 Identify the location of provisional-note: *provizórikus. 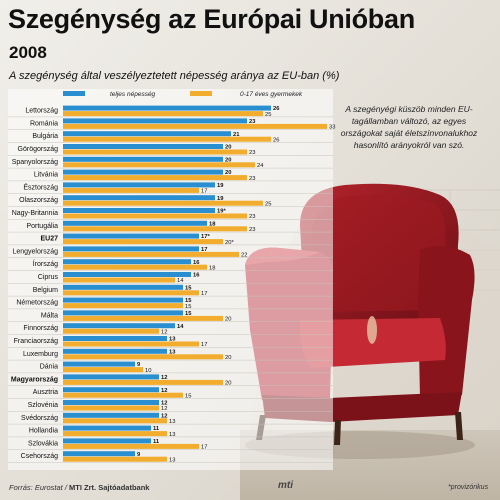
(468, 487).